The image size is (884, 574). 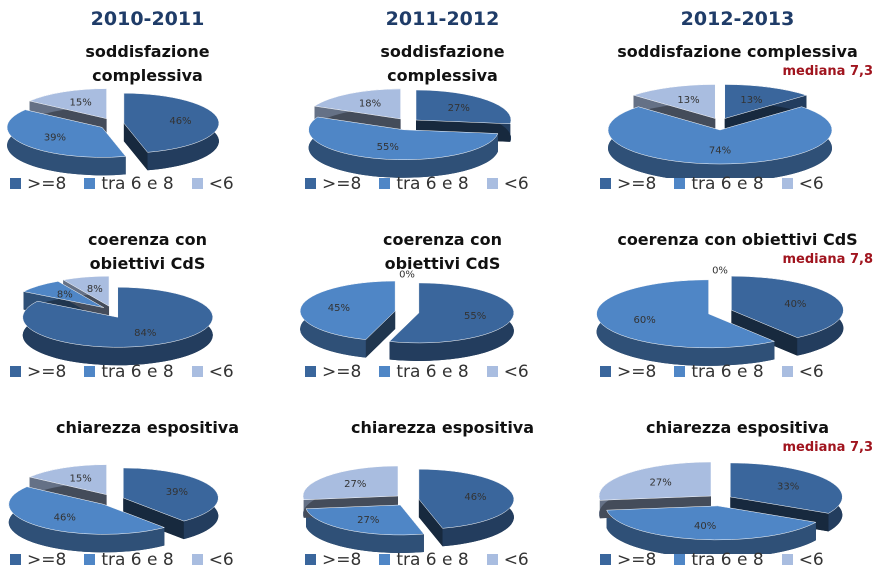 I want to click on pie-chart: 27% 55% 18%, so click(x=410, y=133).